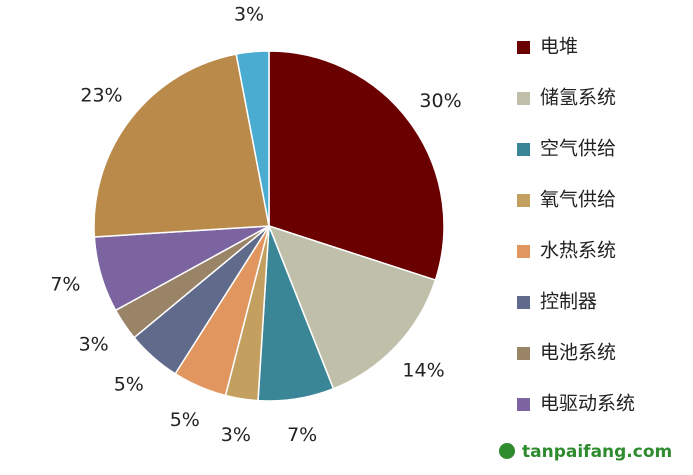 The height and width of the screenshot is (475, 693). What do you see at coordinates (597, 452) in the screenshot?
I see `watermark: tanpaifang.com` at bounding box center [597, 452].